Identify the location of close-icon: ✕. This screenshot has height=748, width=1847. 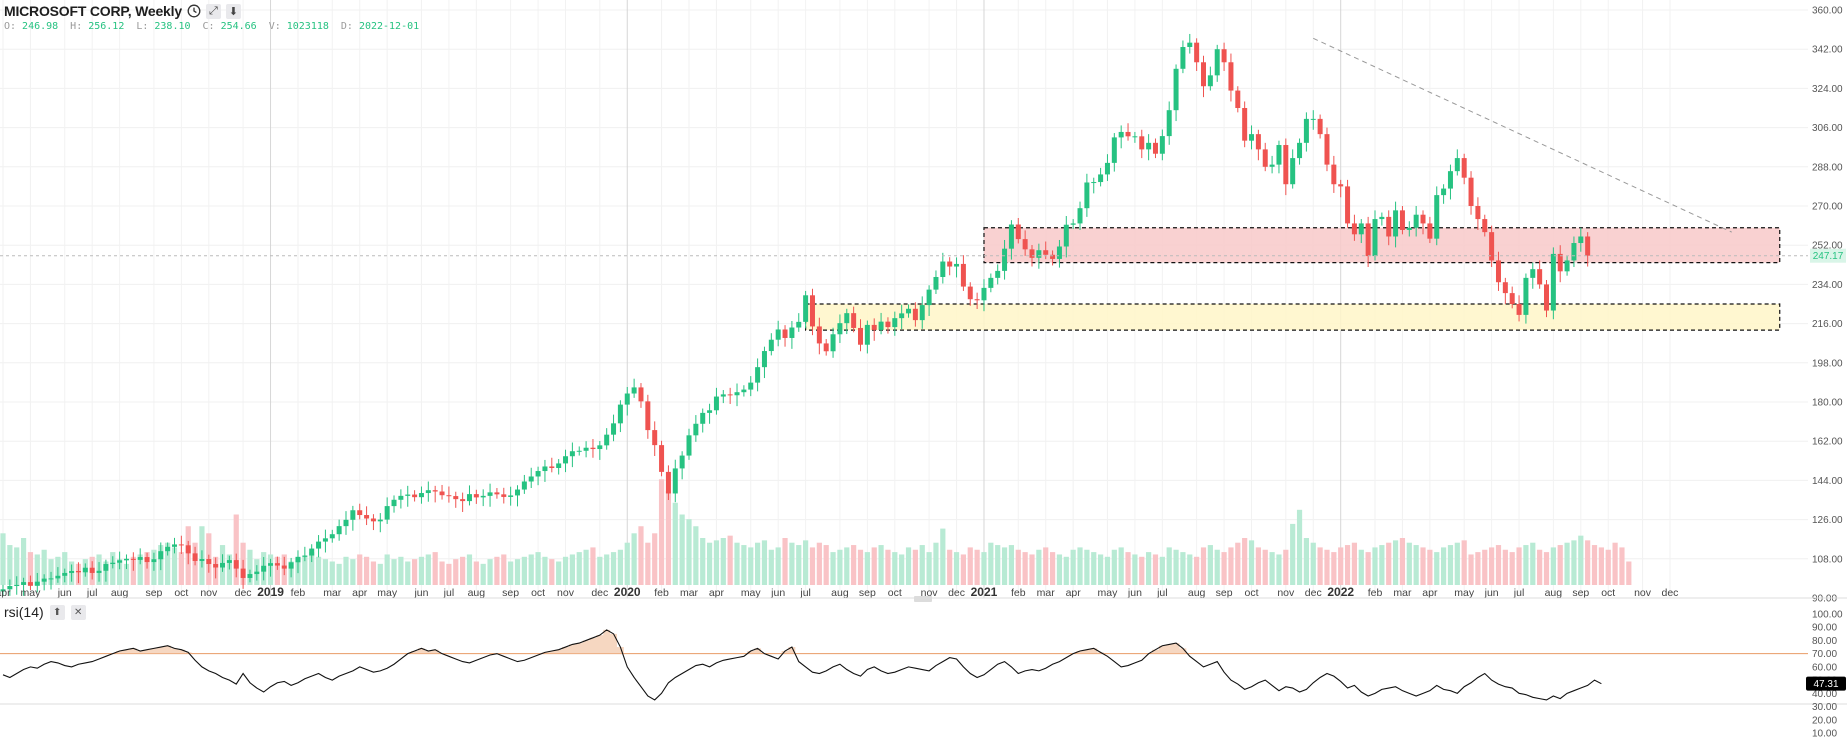
(78, 612).